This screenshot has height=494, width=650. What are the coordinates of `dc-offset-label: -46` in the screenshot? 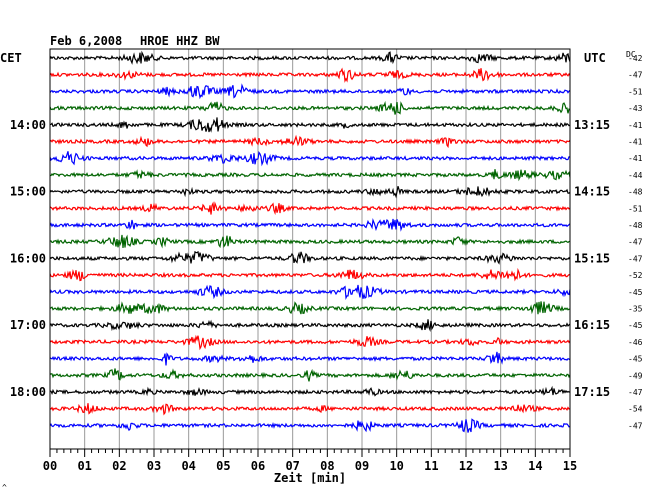 It's located at (635, 342).